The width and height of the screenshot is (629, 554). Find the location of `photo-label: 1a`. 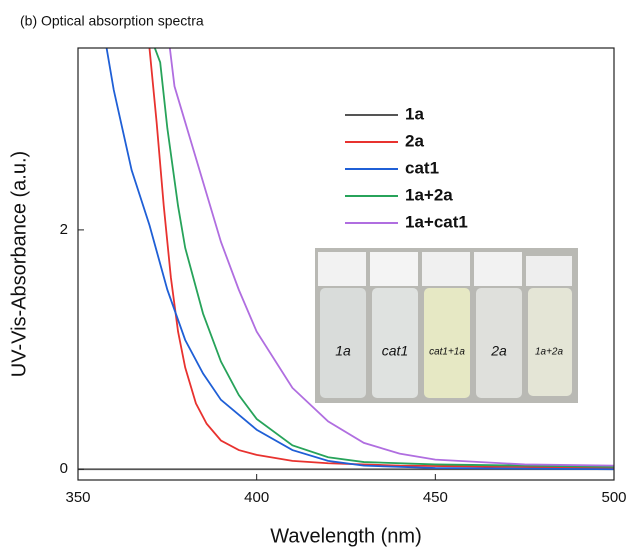

photo-label: 1a is located at coordinates (343, 351).